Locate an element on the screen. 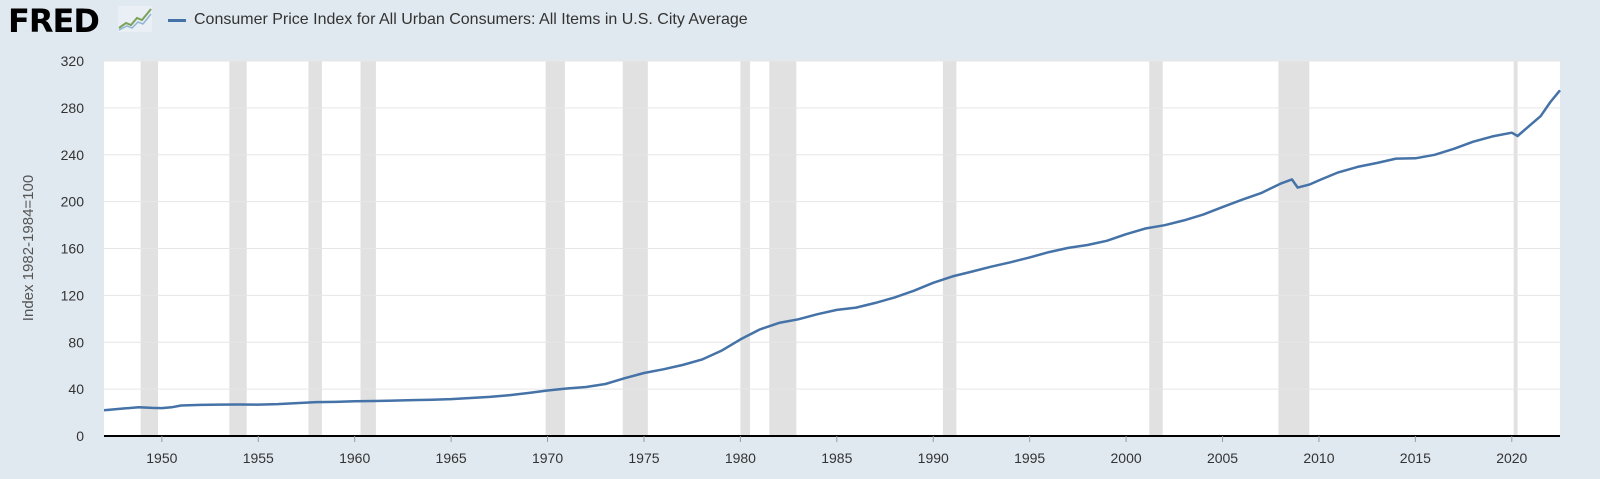  x-tick-label-2005: 2005 is located at coordinates (1222, 458).